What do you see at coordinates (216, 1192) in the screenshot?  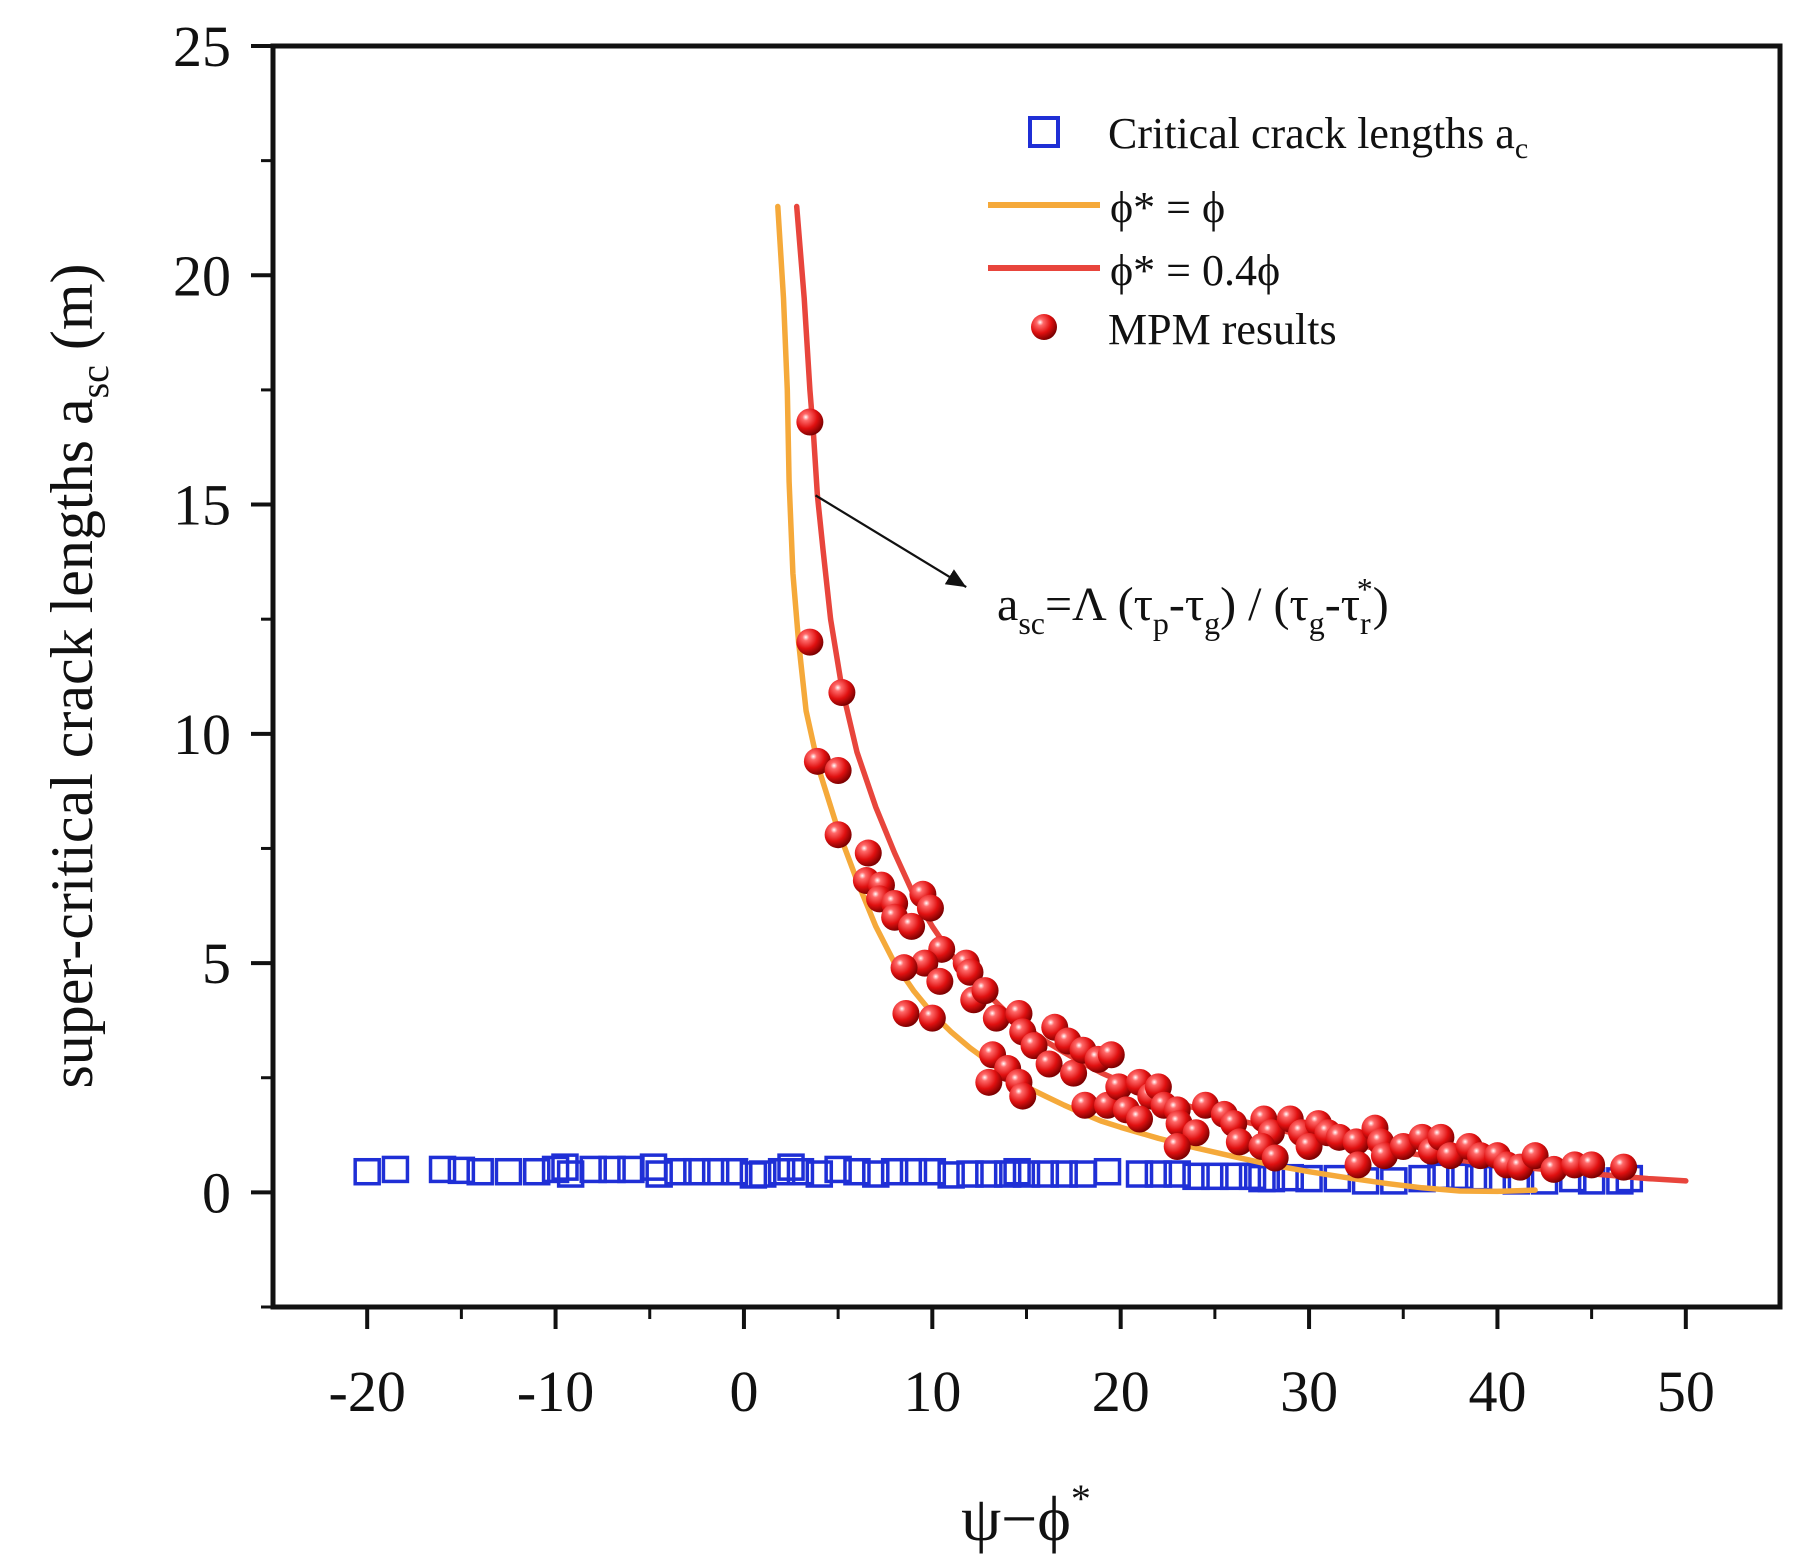 I see `y-tick-label: 0` at bounding box center [216, 1192].